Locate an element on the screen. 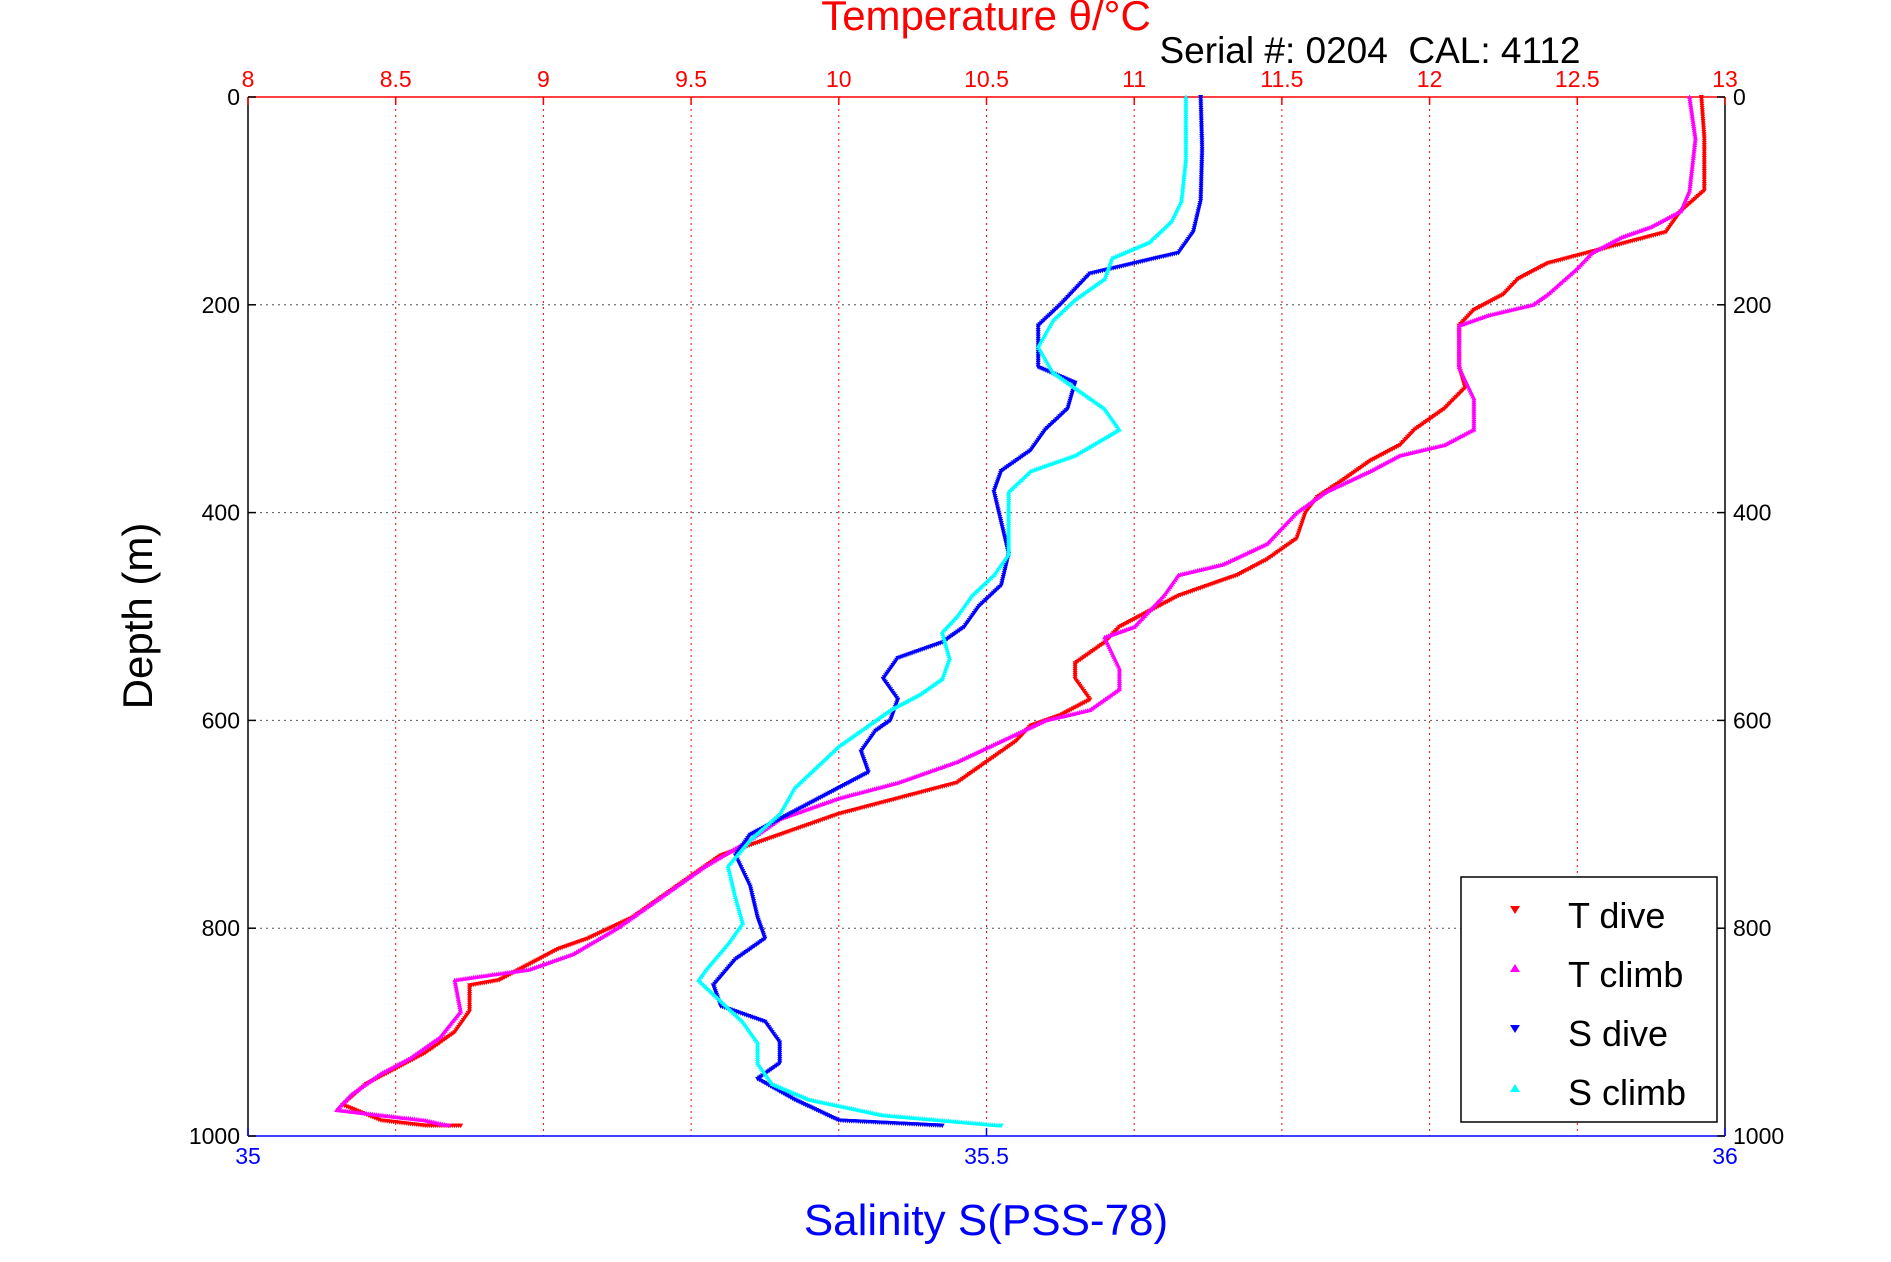 The width and height of the screenshot is (1891, 1262). temperature-tick-label: 12 is located at coordinates (1430, 79).